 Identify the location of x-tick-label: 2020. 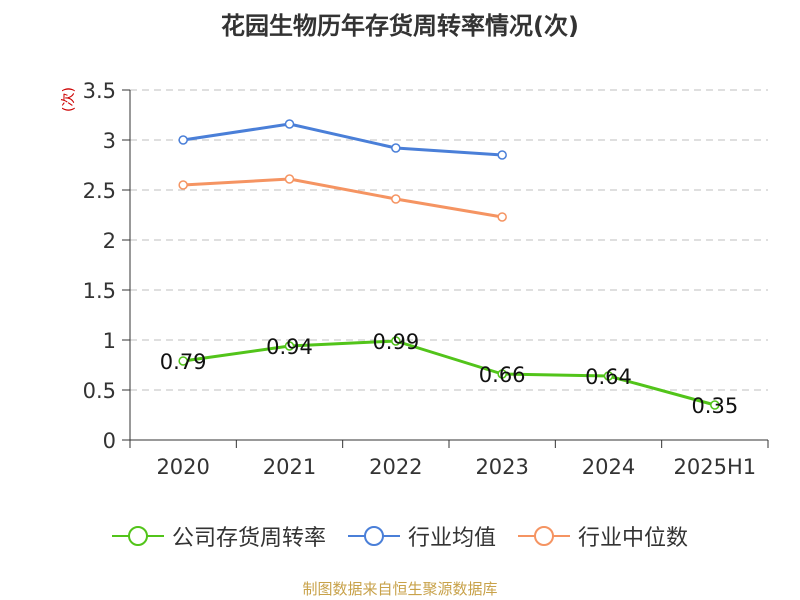
(182, 467).